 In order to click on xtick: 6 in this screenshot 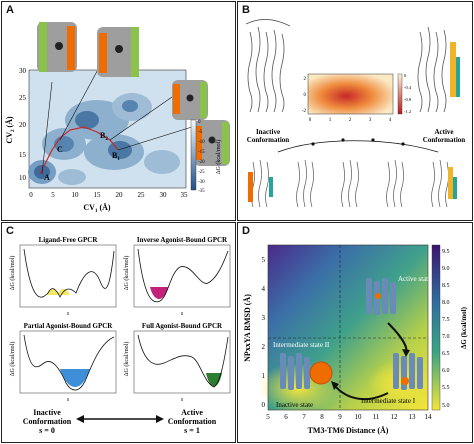, I will do `click(286, 417)`.